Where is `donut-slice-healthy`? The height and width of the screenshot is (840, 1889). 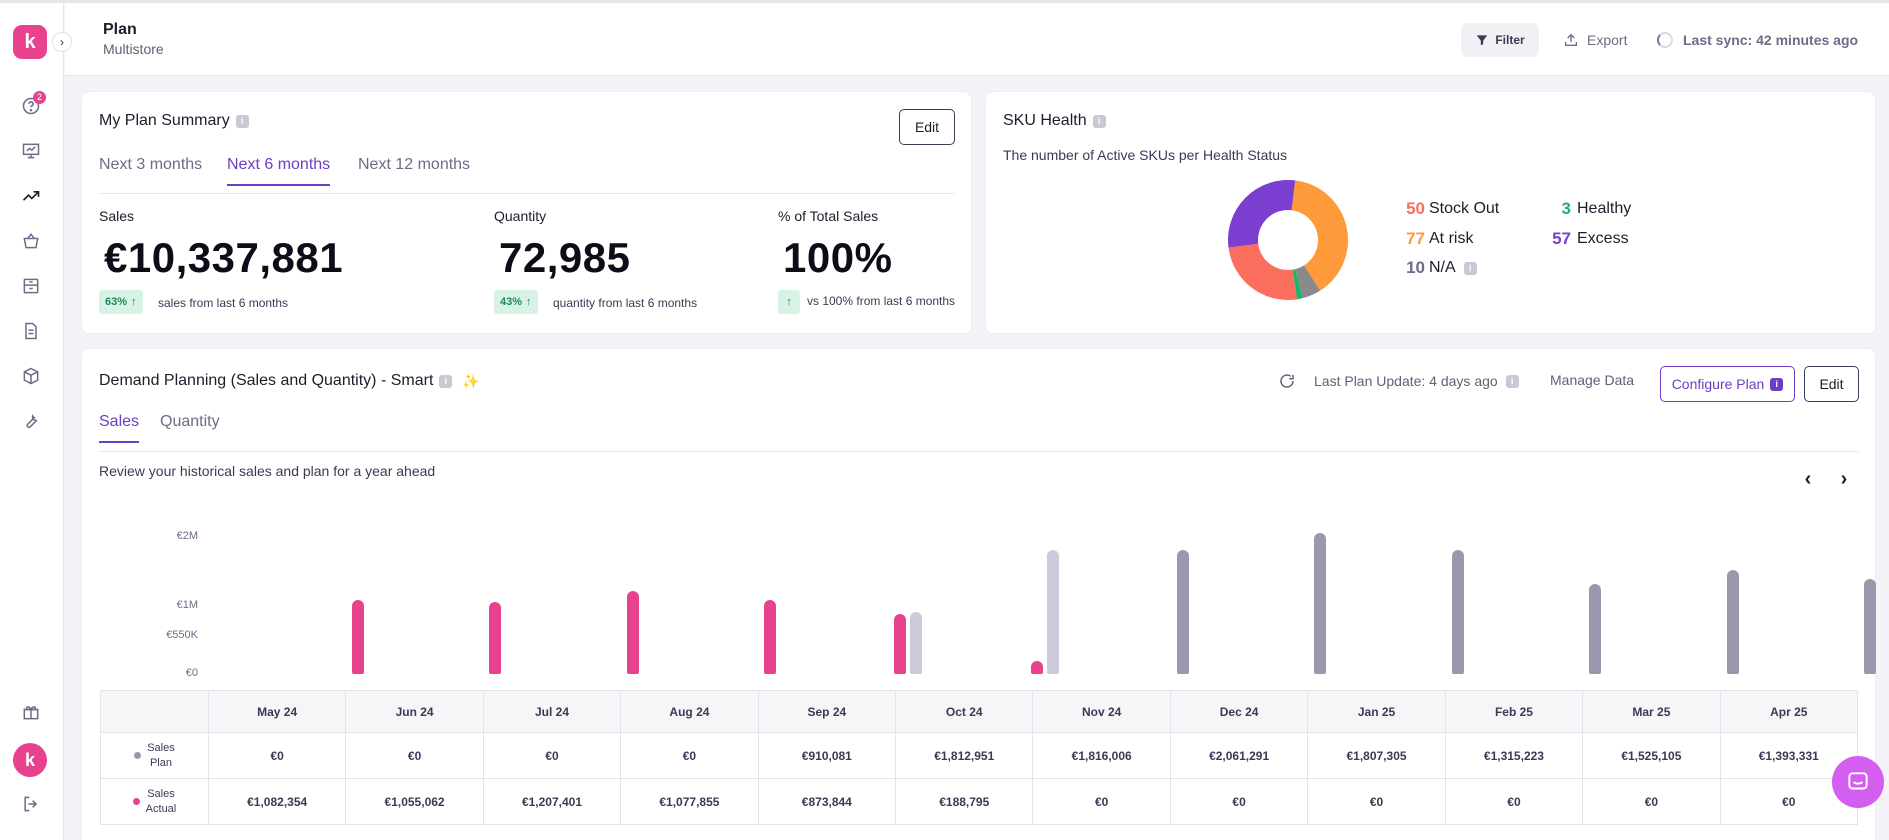
donut-slice-healthy is located at coordinates (1297, 284).